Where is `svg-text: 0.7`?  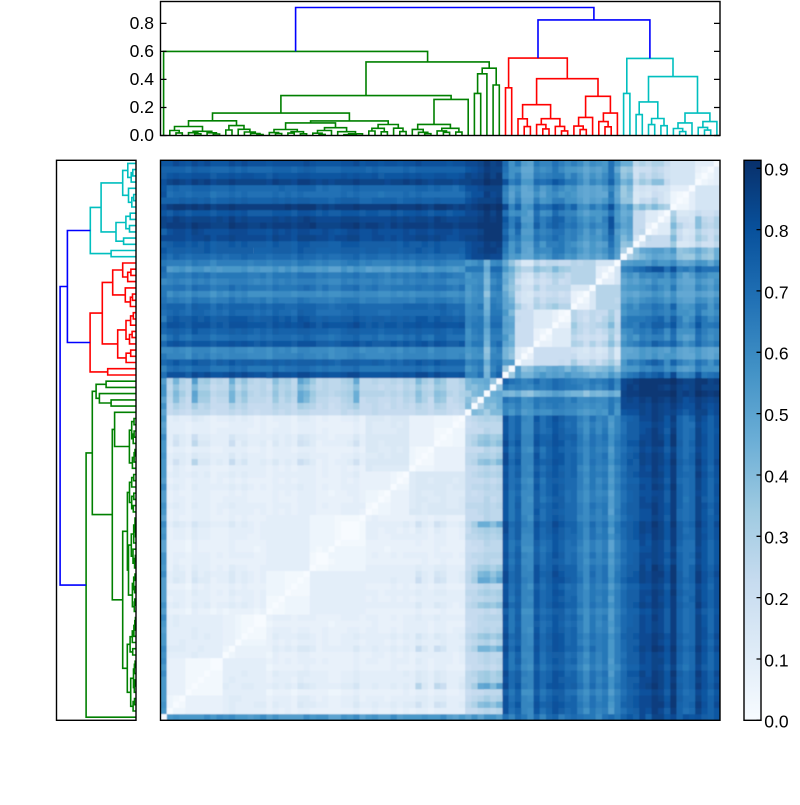
svg-text: 0.7 is located at coordinates (776, 292).